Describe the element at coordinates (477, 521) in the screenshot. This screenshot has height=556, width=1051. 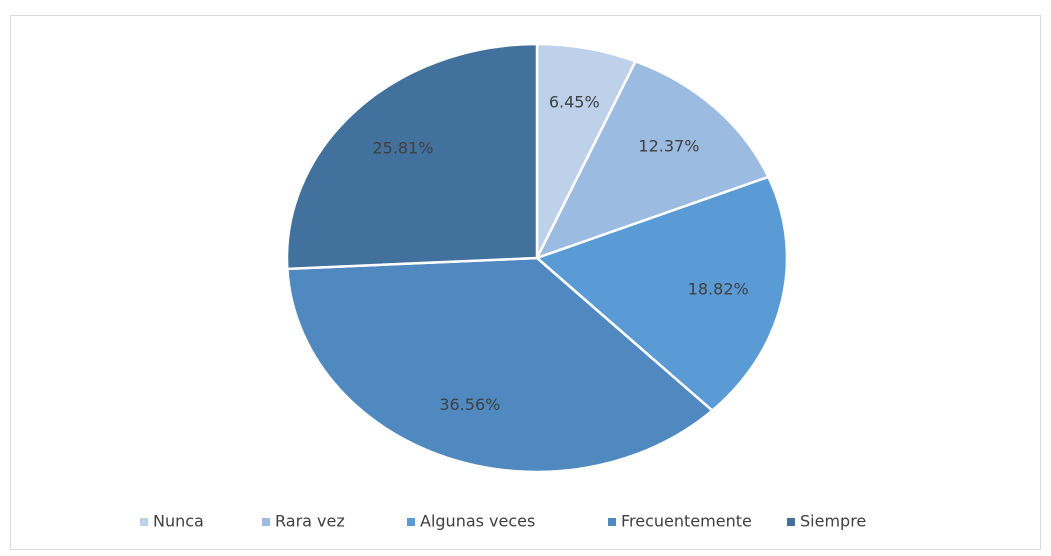
I see `legend-label: Algunas veces` at that location.